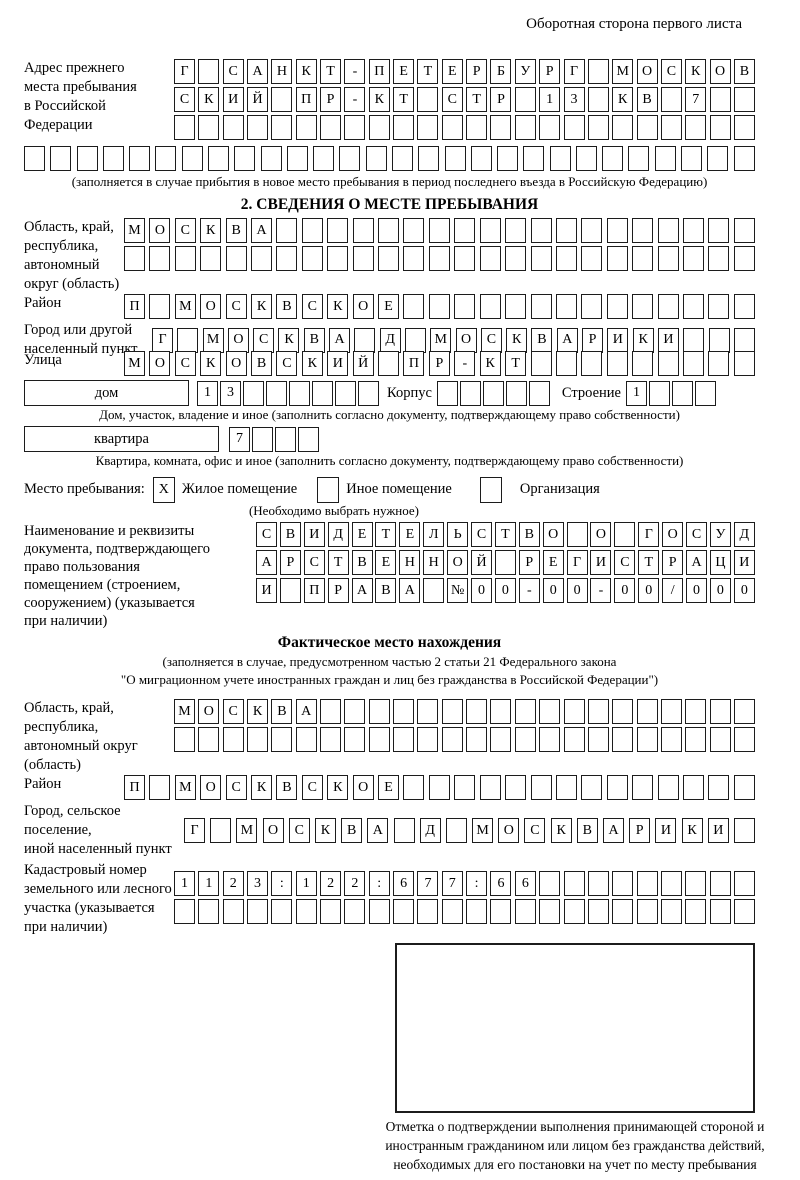 The width and height of the screenshot is (800, 1180). Describe the element at coordinates (452, 883) in the screenshot. I see `char-cell: 7` at that location.